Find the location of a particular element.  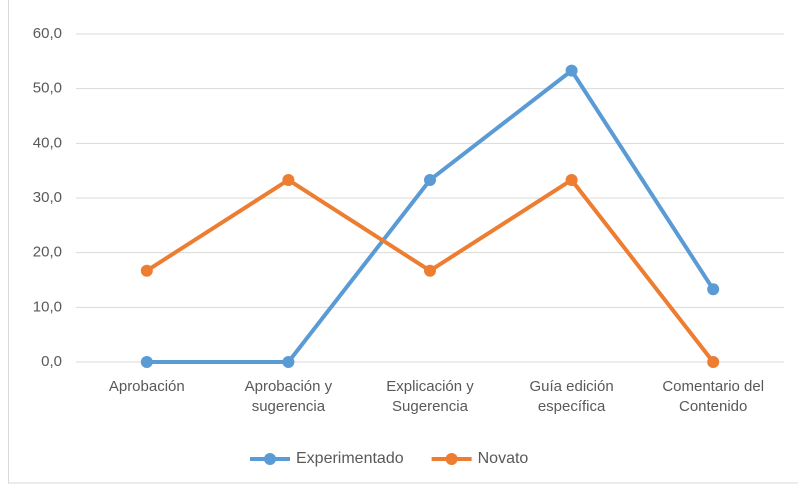

y-tick-label: 20,0 is located at coordinates (47, 252).